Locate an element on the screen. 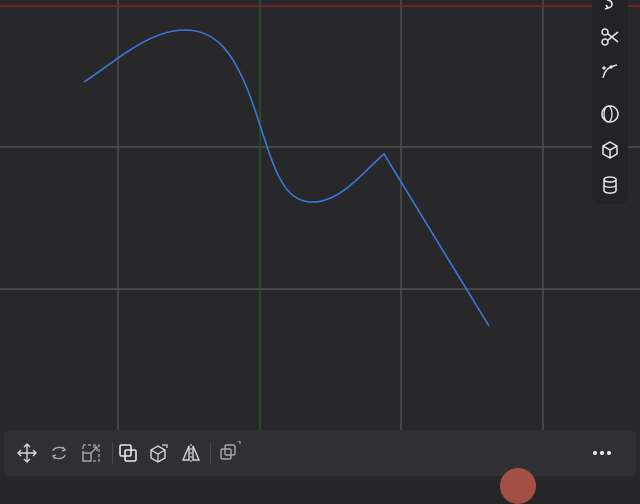 The image size is (640, 504). boolean-icon is located at coordinates (128, 453).